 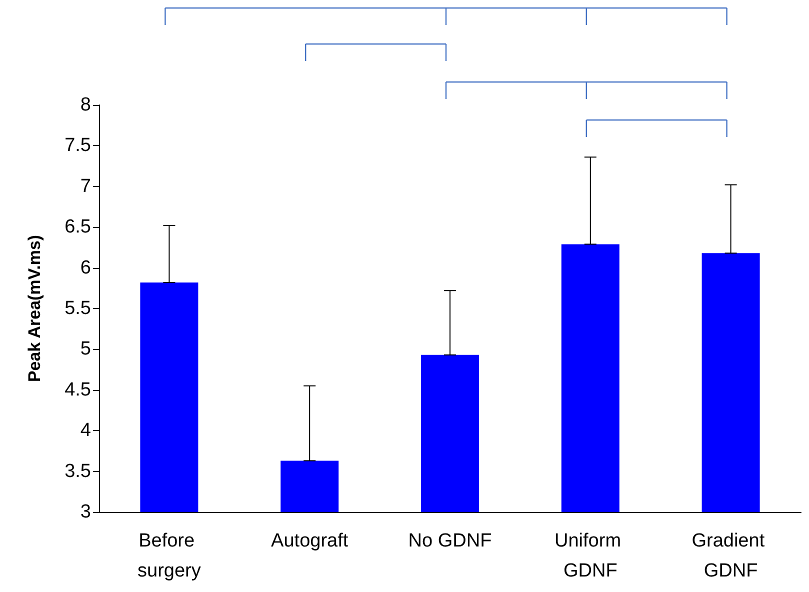 What do you see at coordinates (85, 186) in the screenshot?
I see `y-tick-label: 7` at bounding box center [85, 186].